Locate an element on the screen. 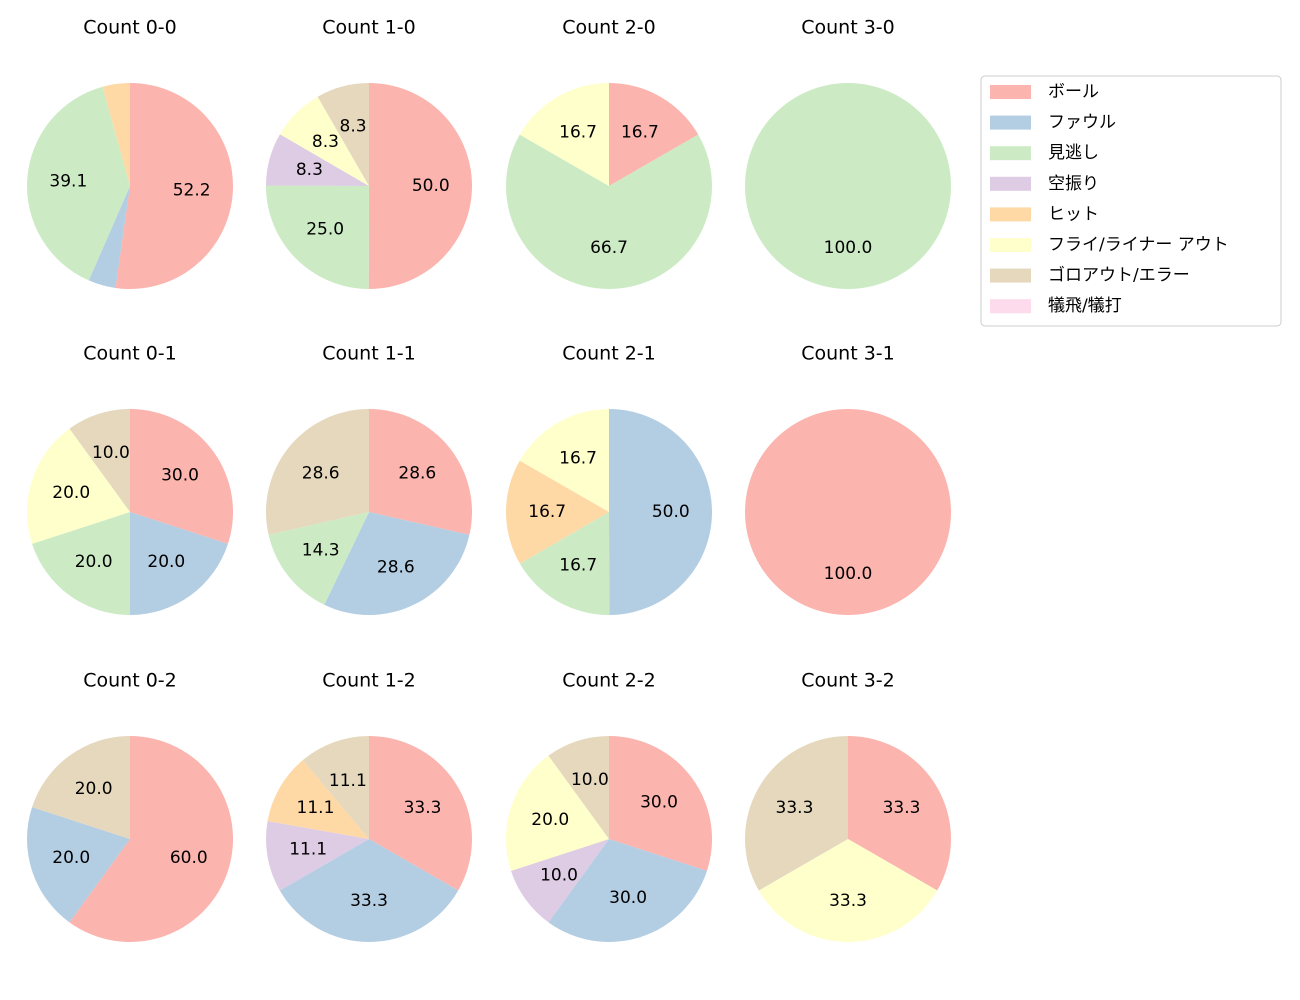  slice-label: 66.7 is located at coordinates (609, 248).